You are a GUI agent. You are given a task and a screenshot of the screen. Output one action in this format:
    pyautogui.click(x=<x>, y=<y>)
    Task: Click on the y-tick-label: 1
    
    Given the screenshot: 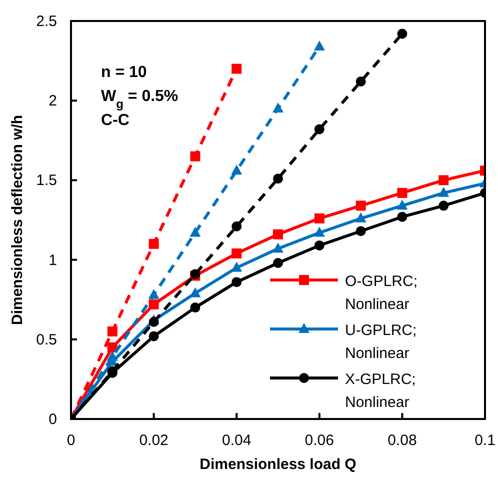 What is the action you would take?
    pyautogui.click(x=52, y=260)
    